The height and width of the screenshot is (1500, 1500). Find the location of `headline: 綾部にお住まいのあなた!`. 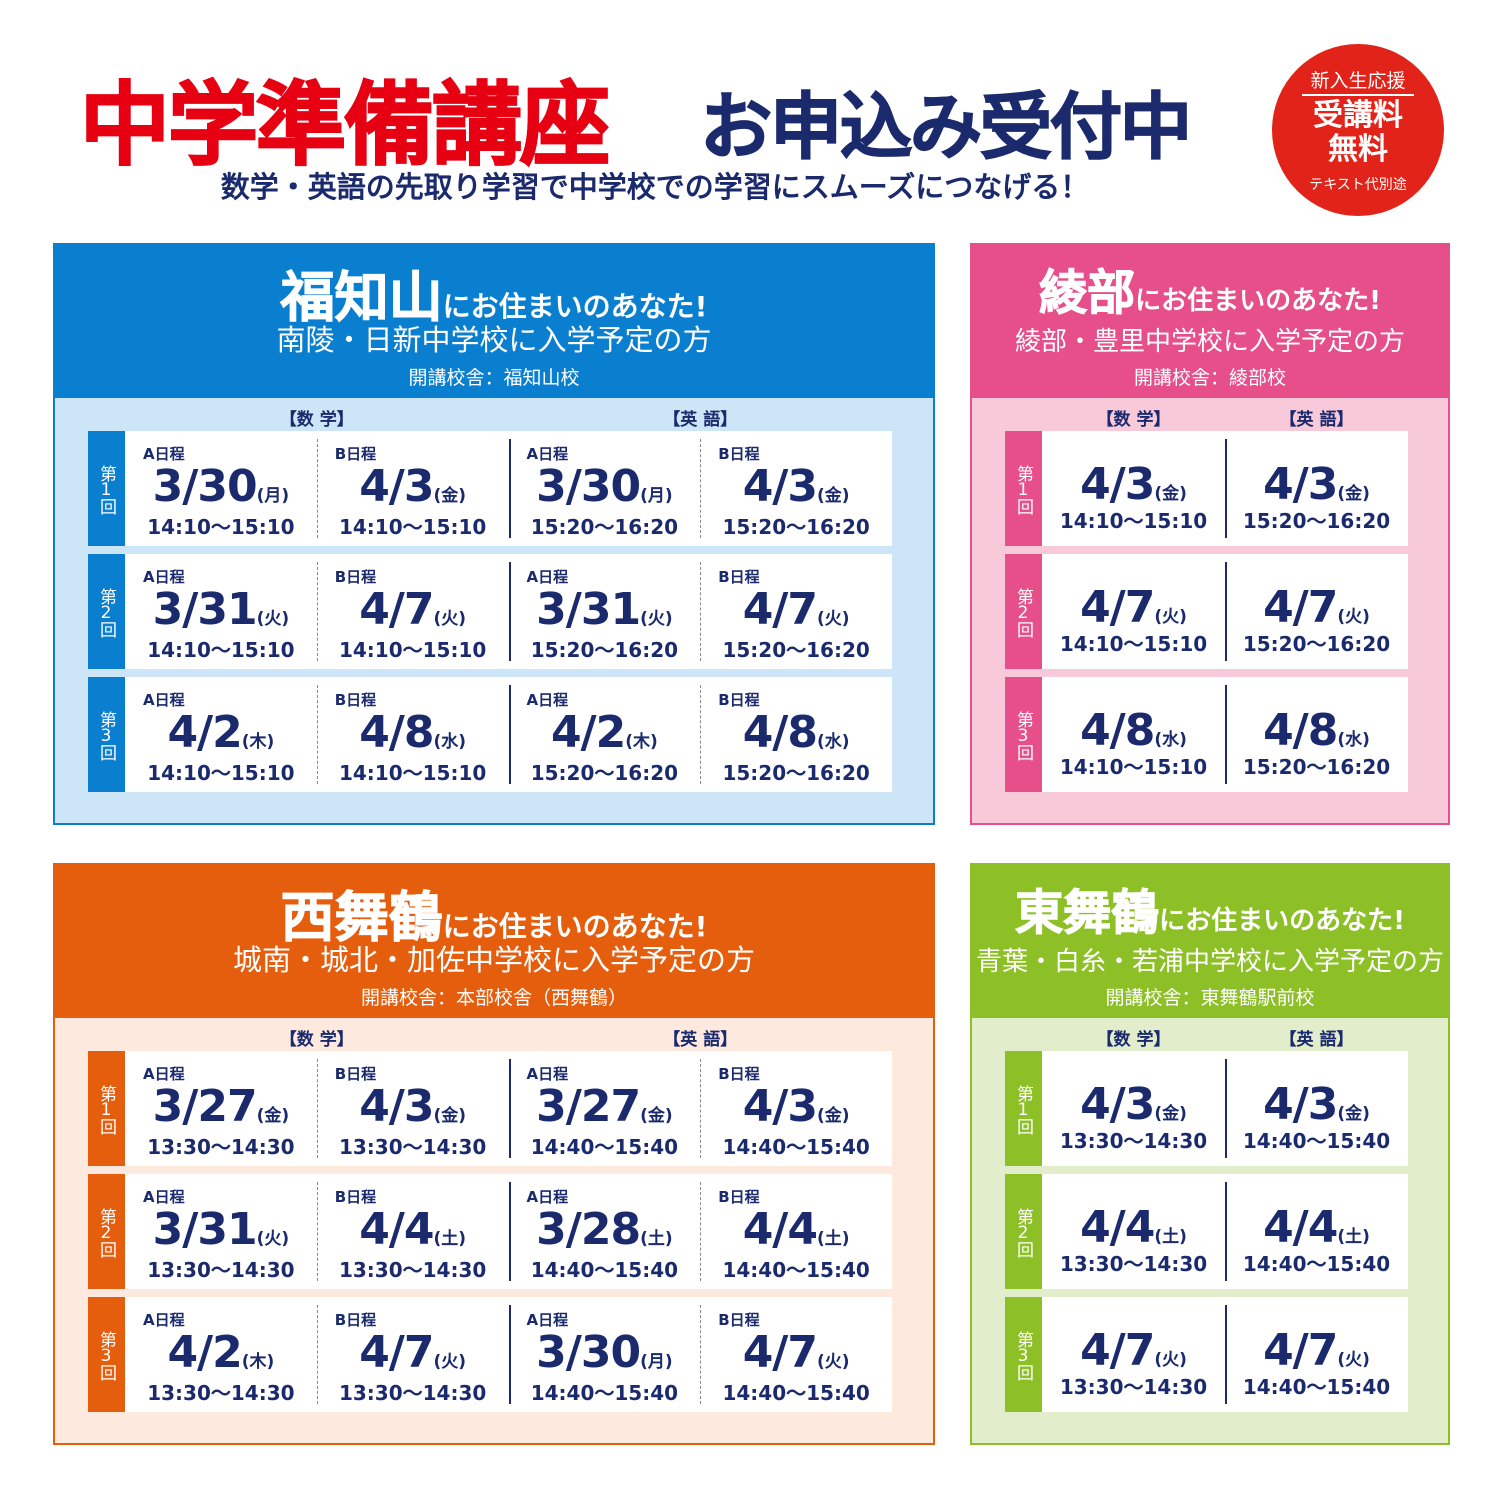

headline: 綾部にお住まいのあなた! is located at coordinates (1210, 288).